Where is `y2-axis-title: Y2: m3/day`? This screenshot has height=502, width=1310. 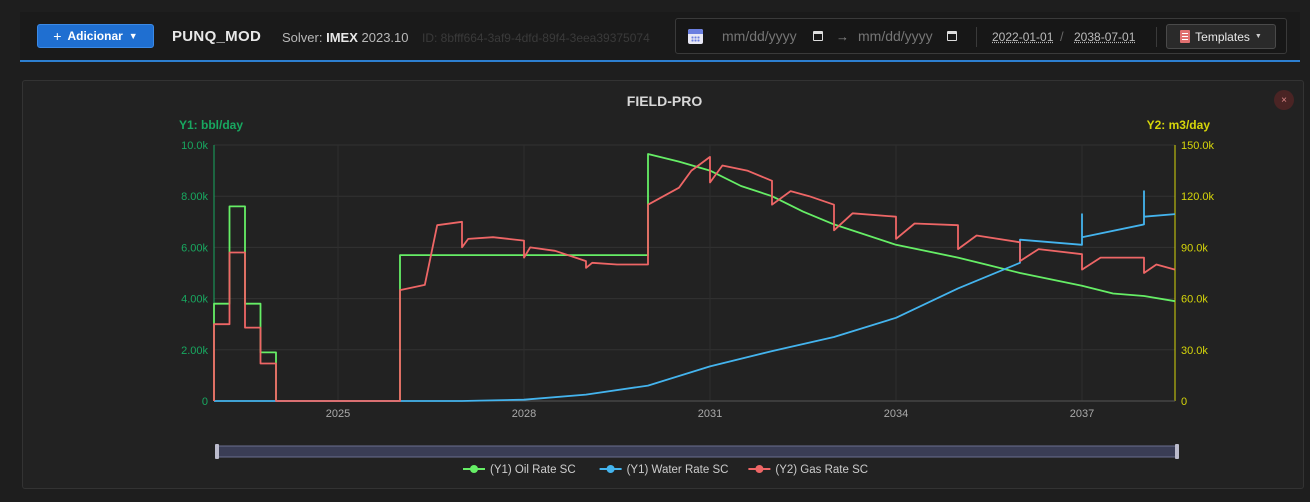 y2-axis-title: Y2: m3/day is located at coordinates (1179, 125).